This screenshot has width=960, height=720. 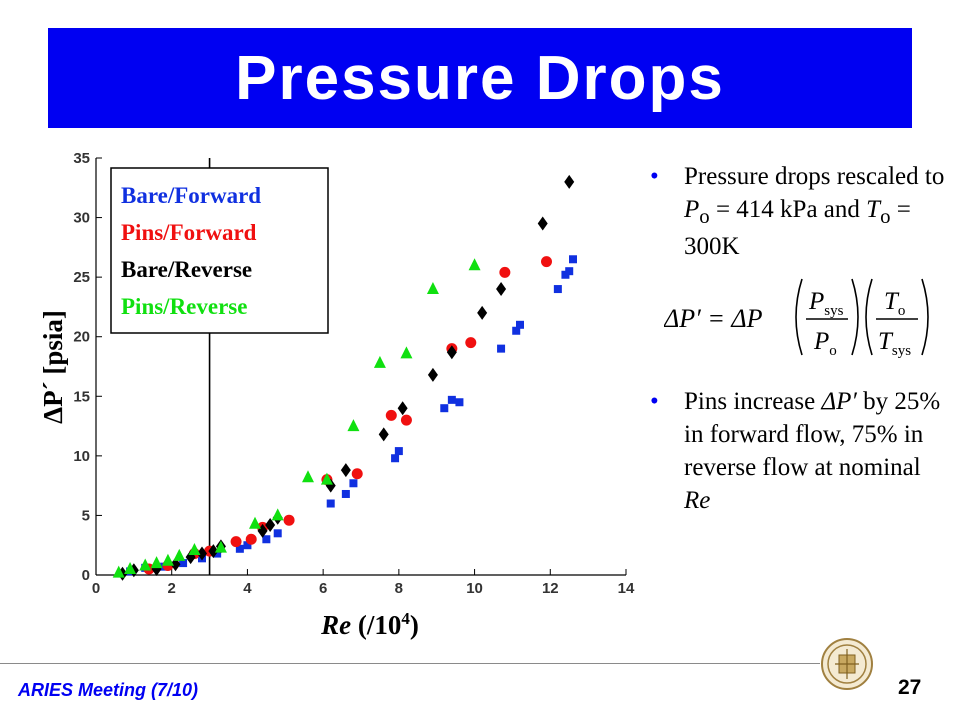 I want to click on rescale-formula: ΔP′ = ΔP Psys Po To Tsys, so click(x=796, y=319).